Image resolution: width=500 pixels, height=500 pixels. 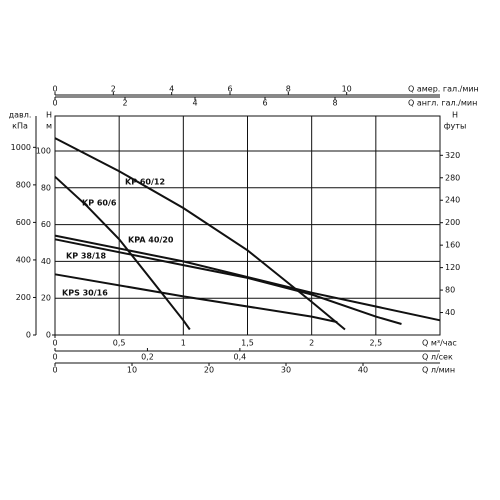 What do you see at coordinates (286, 370) in the screenshot?
I see `lpm-tick-label: 30` at bounding box center [286, 370].